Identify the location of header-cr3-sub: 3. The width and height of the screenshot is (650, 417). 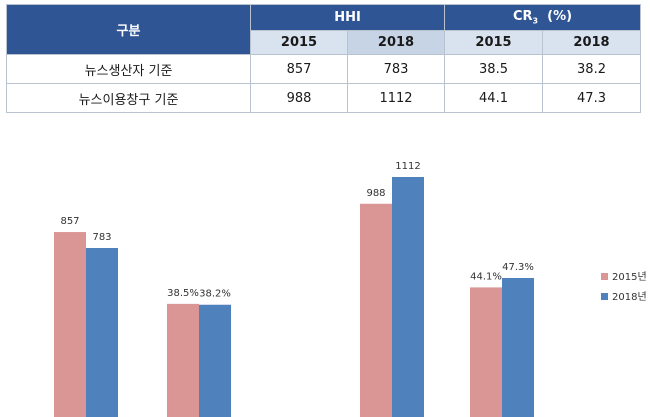
(535, 21).